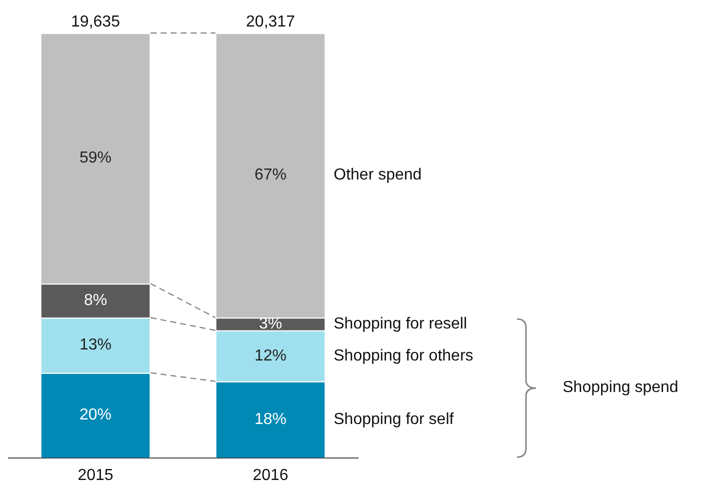  Describe the element at coordinates (270, 475) in the screenshot. I see `x-tick-label: 2016` at that location.